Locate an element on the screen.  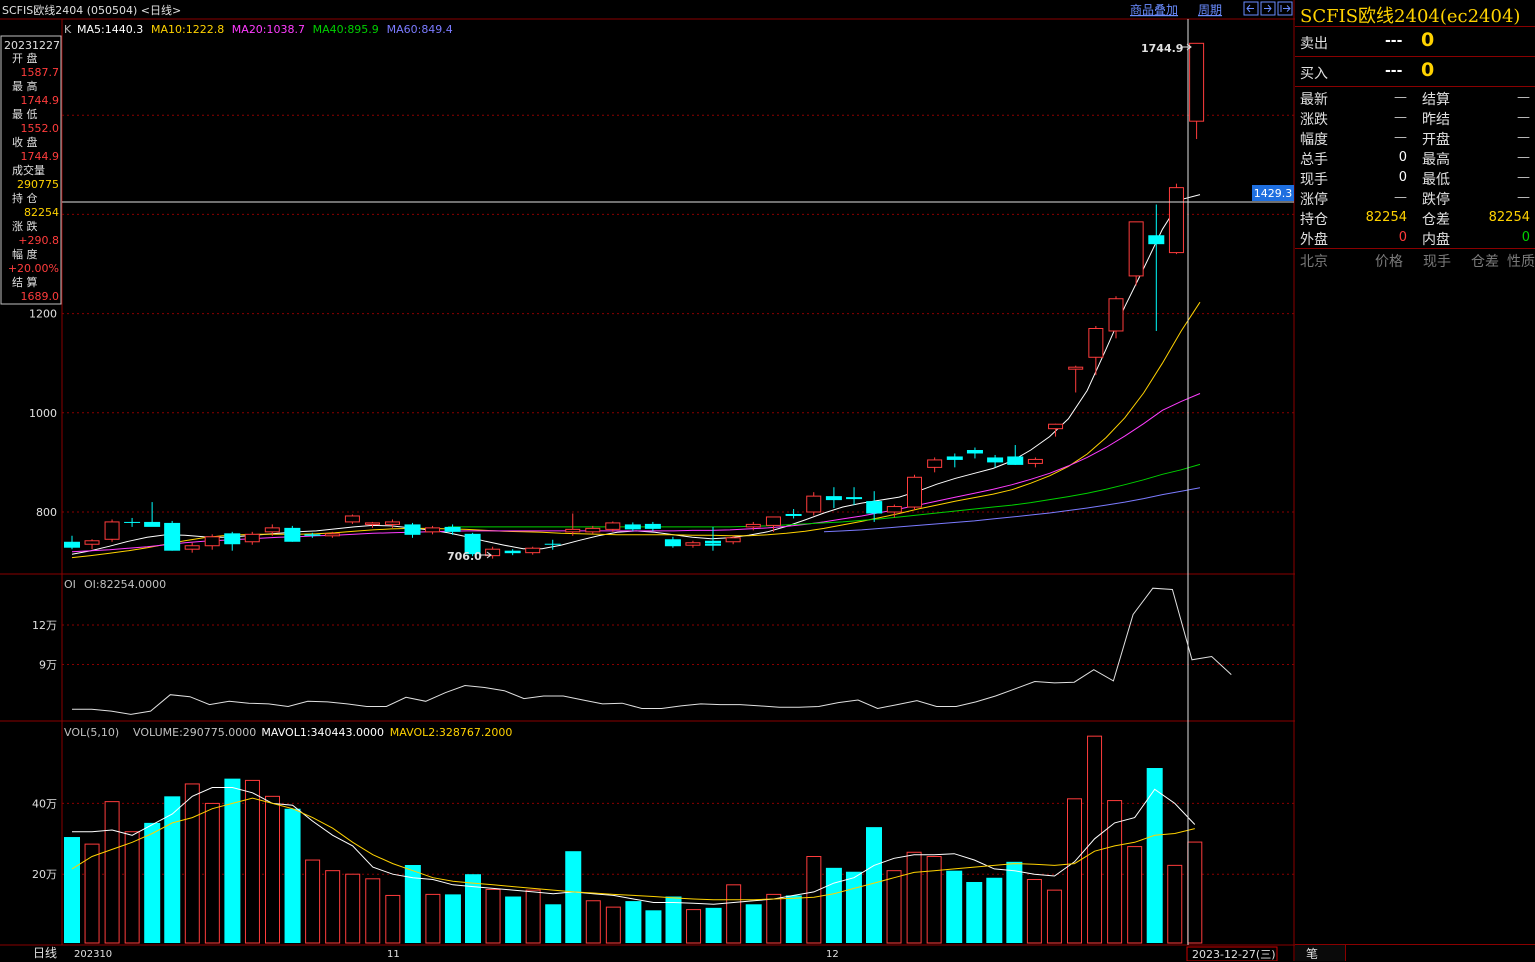
quote-label: 仓差 is located at coordinates (1436, 220).